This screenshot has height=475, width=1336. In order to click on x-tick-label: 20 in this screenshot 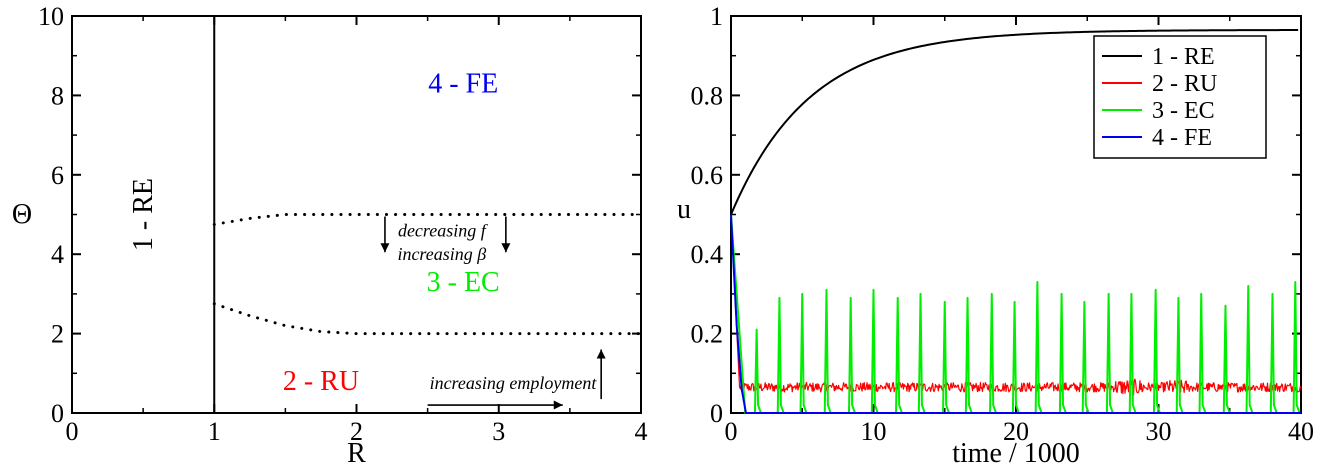, I will do `click(1016, 431)`.